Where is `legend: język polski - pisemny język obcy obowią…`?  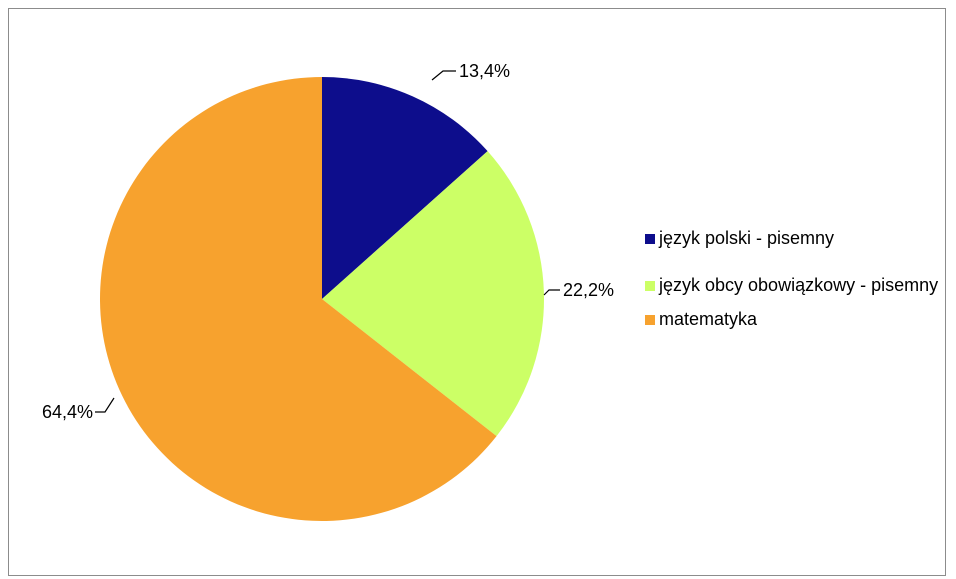
legend: język polski - pisemny język obcy obowią… is located at coordinates (795, 279).